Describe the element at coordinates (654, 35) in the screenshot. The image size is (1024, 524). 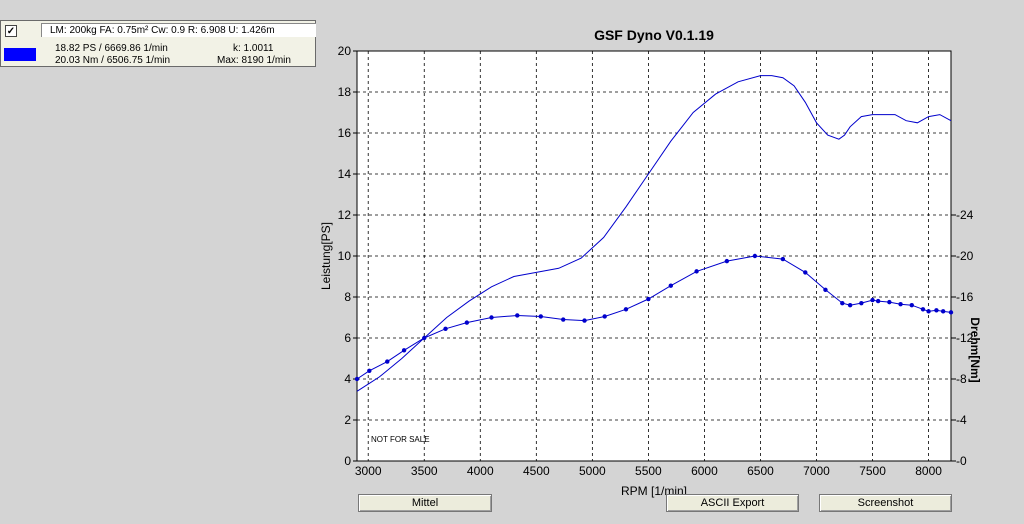
I see `chart-title: GSF Dyno V0.1.19` at that location.